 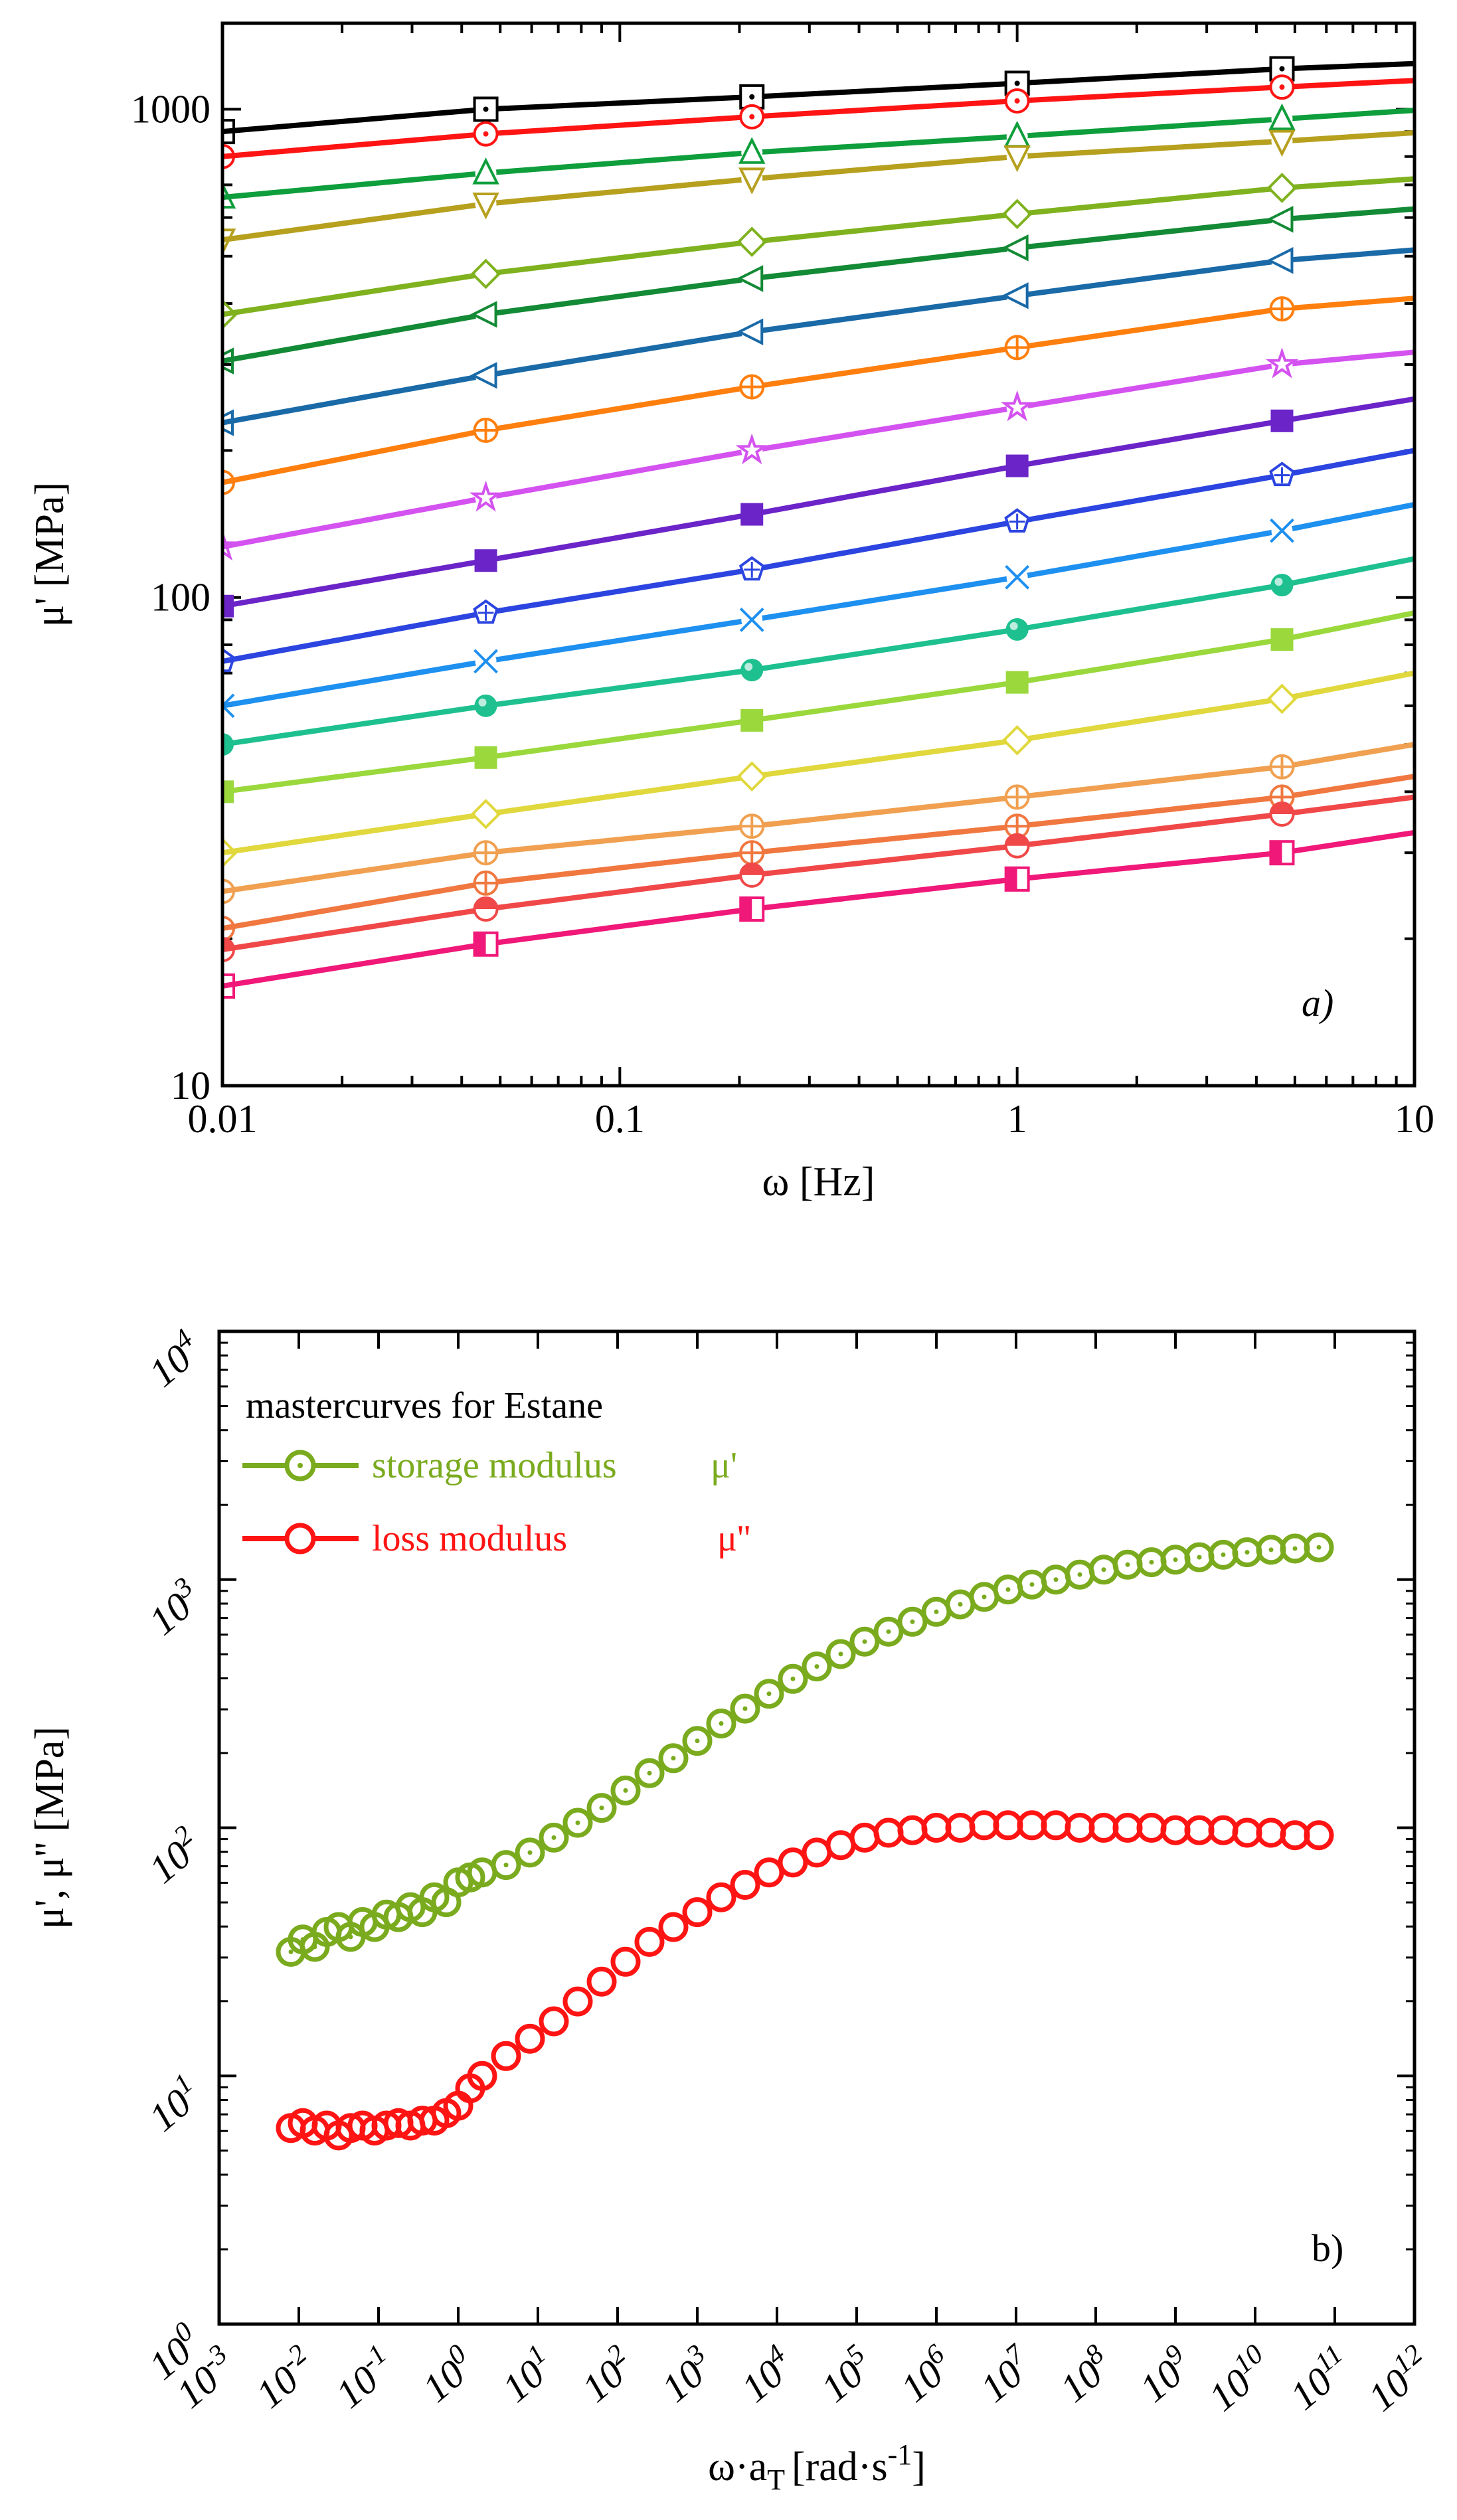 What do you see at coordinates (620, 1119) in the screenshot?
I see `x-tick-label: 0.1` at bounding box center [620, 1119].